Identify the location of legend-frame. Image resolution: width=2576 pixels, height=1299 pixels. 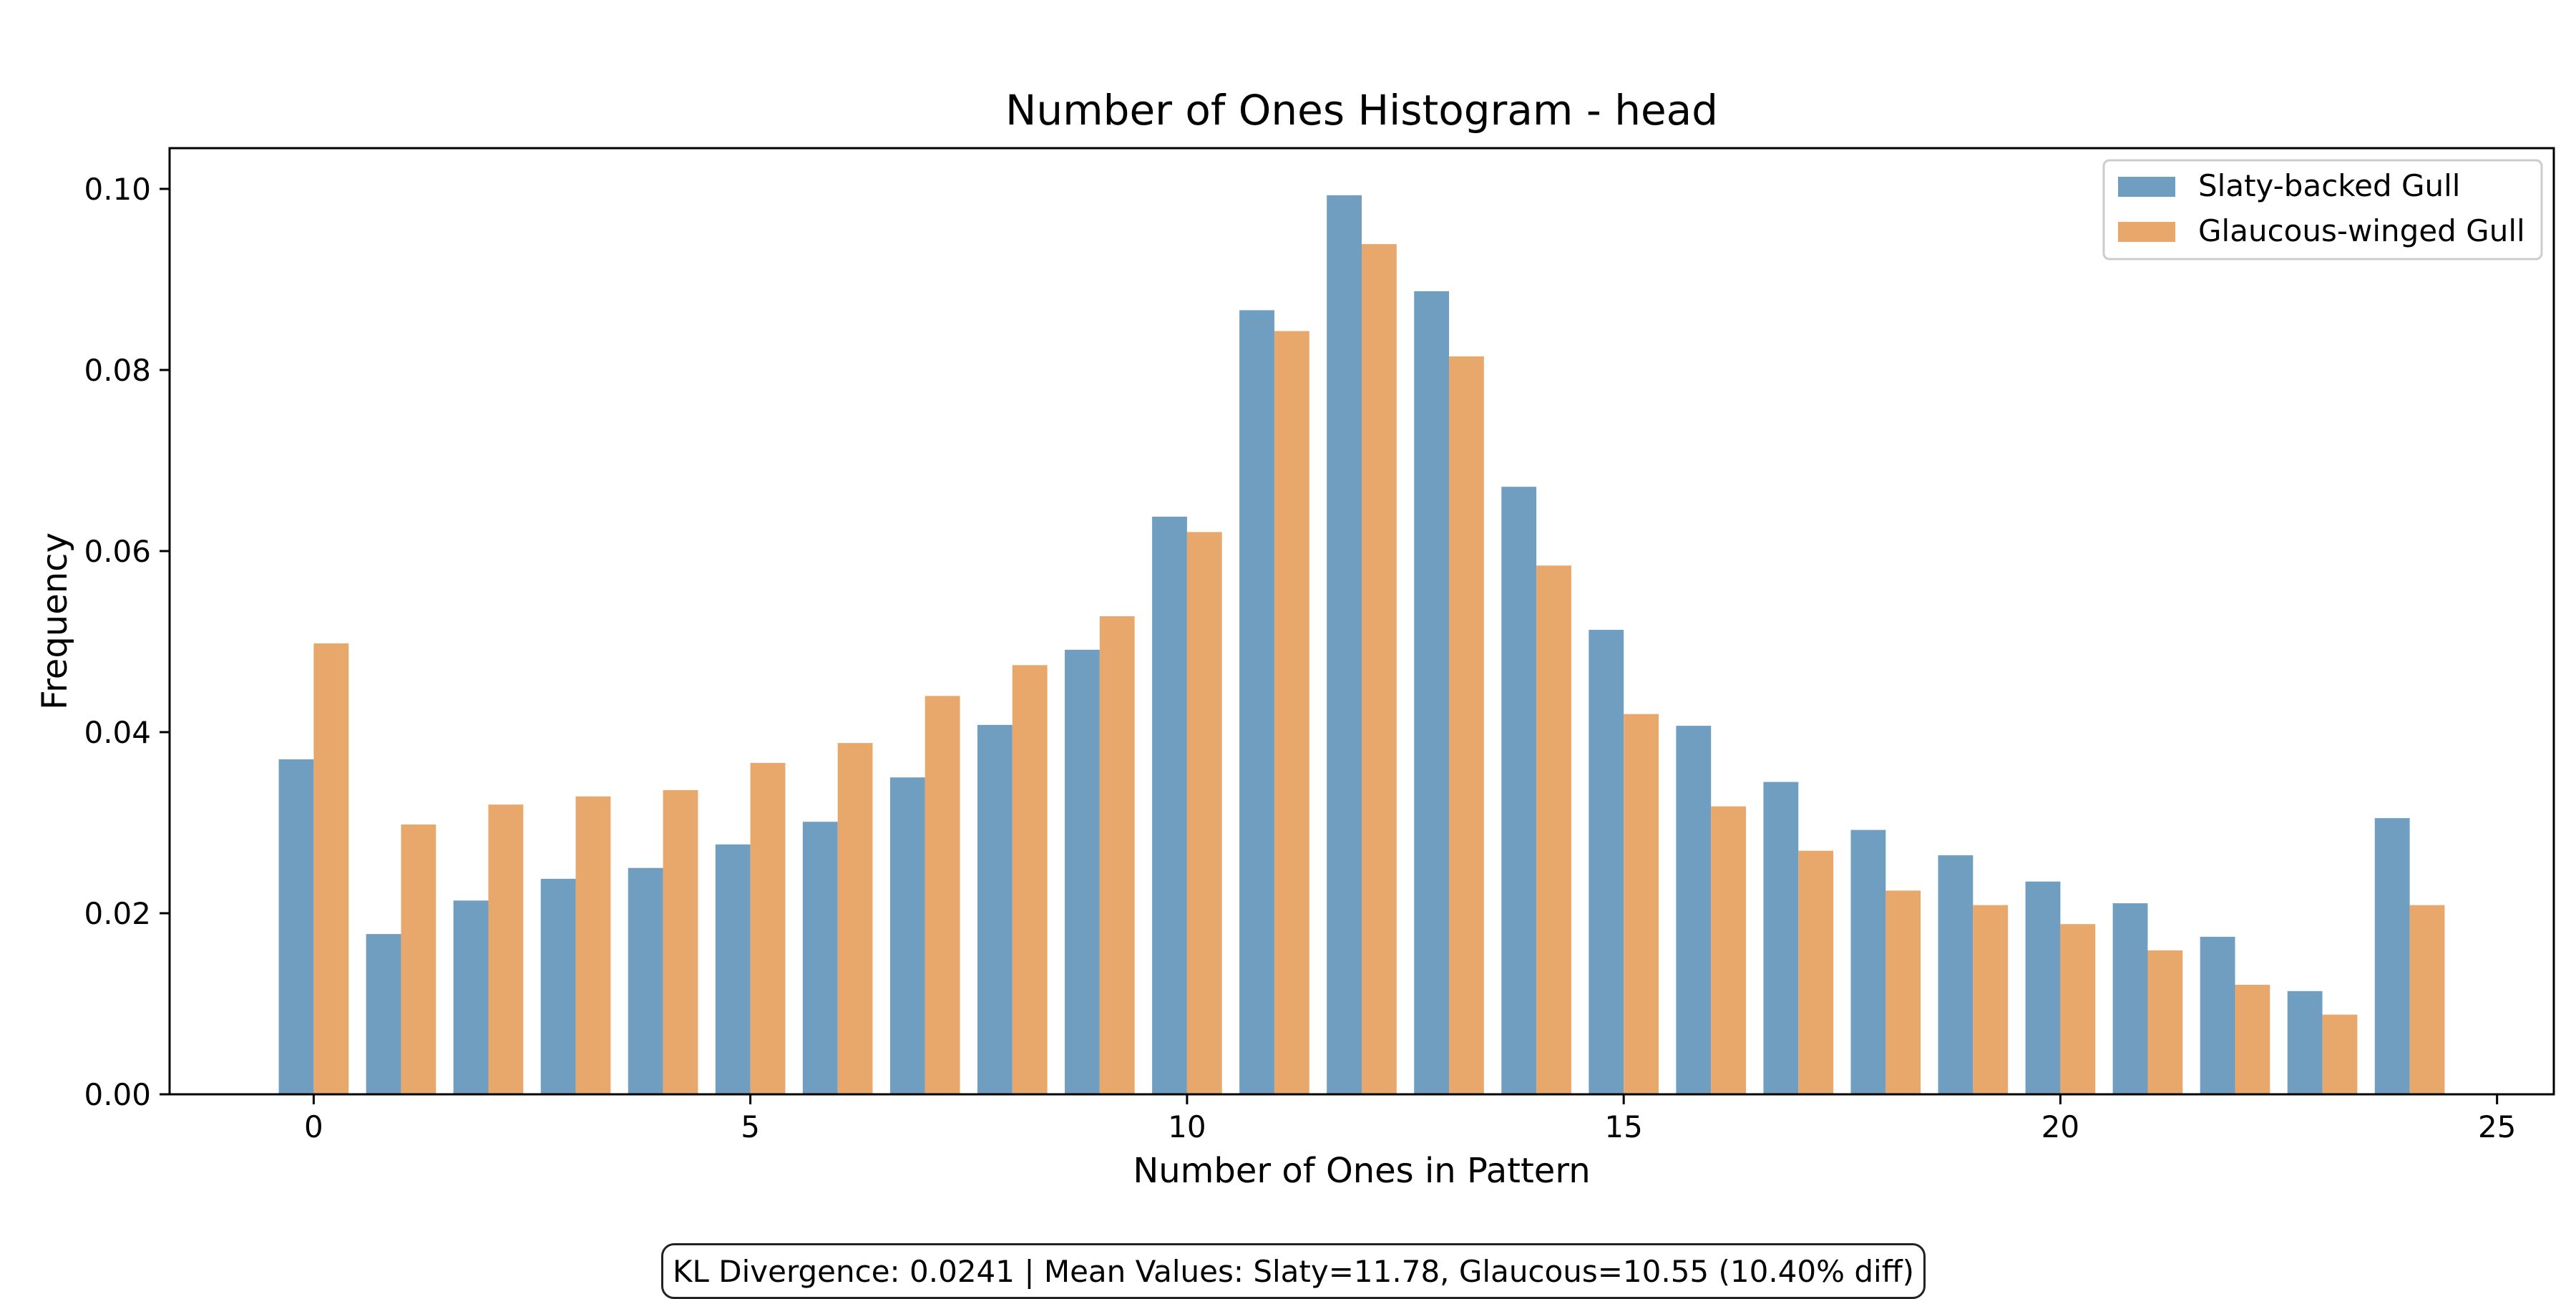
(2322, 210).